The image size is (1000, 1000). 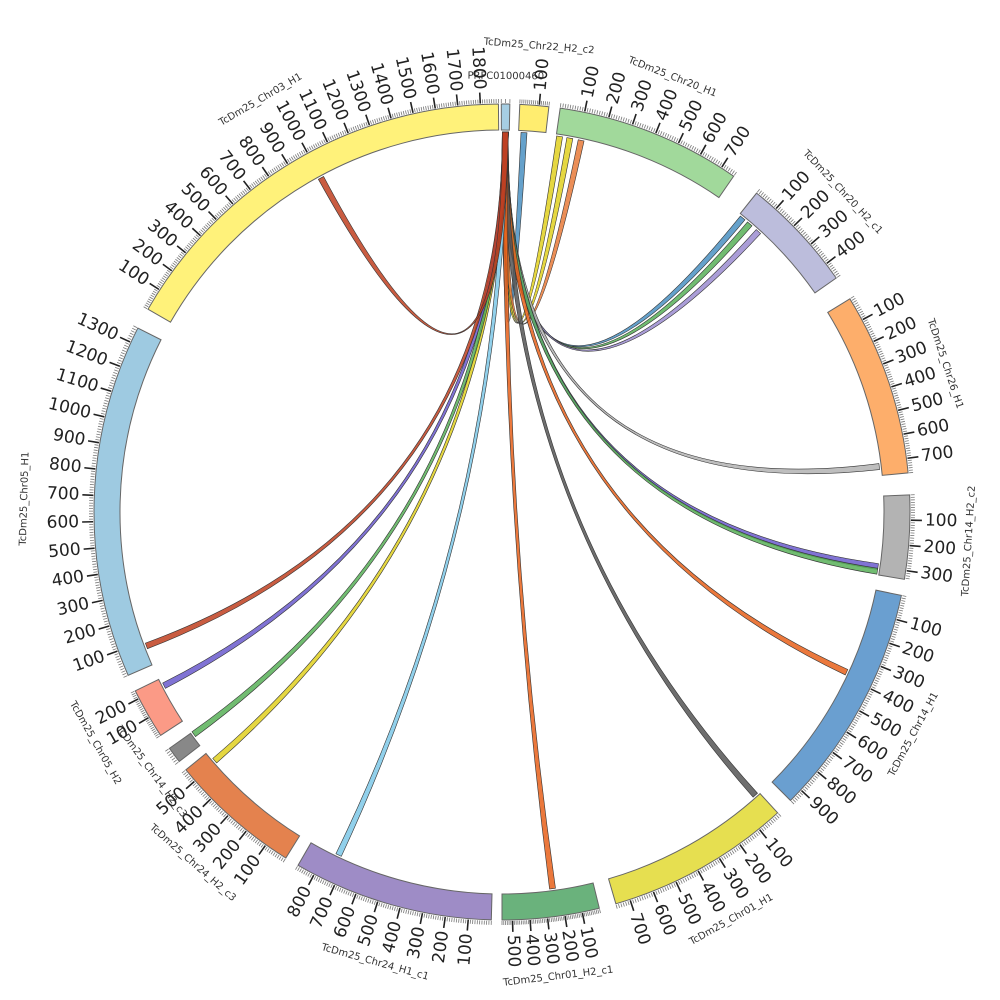 What do you see at coordinates (868, 387) in the screenshot?
I see `segment-arc-TcDm25_Chr26_H1` at bounding box center [868, 387].